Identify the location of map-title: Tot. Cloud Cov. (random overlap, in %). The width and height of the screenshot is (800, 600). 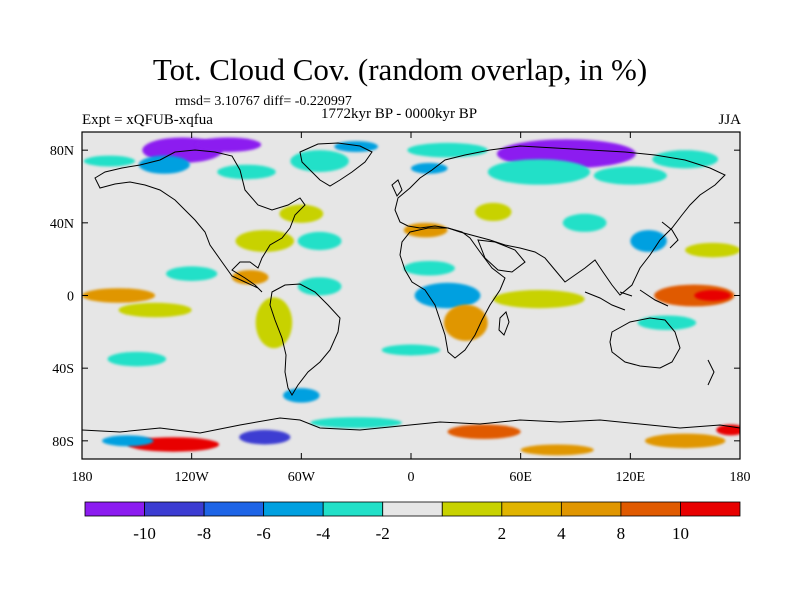
(400, 69).